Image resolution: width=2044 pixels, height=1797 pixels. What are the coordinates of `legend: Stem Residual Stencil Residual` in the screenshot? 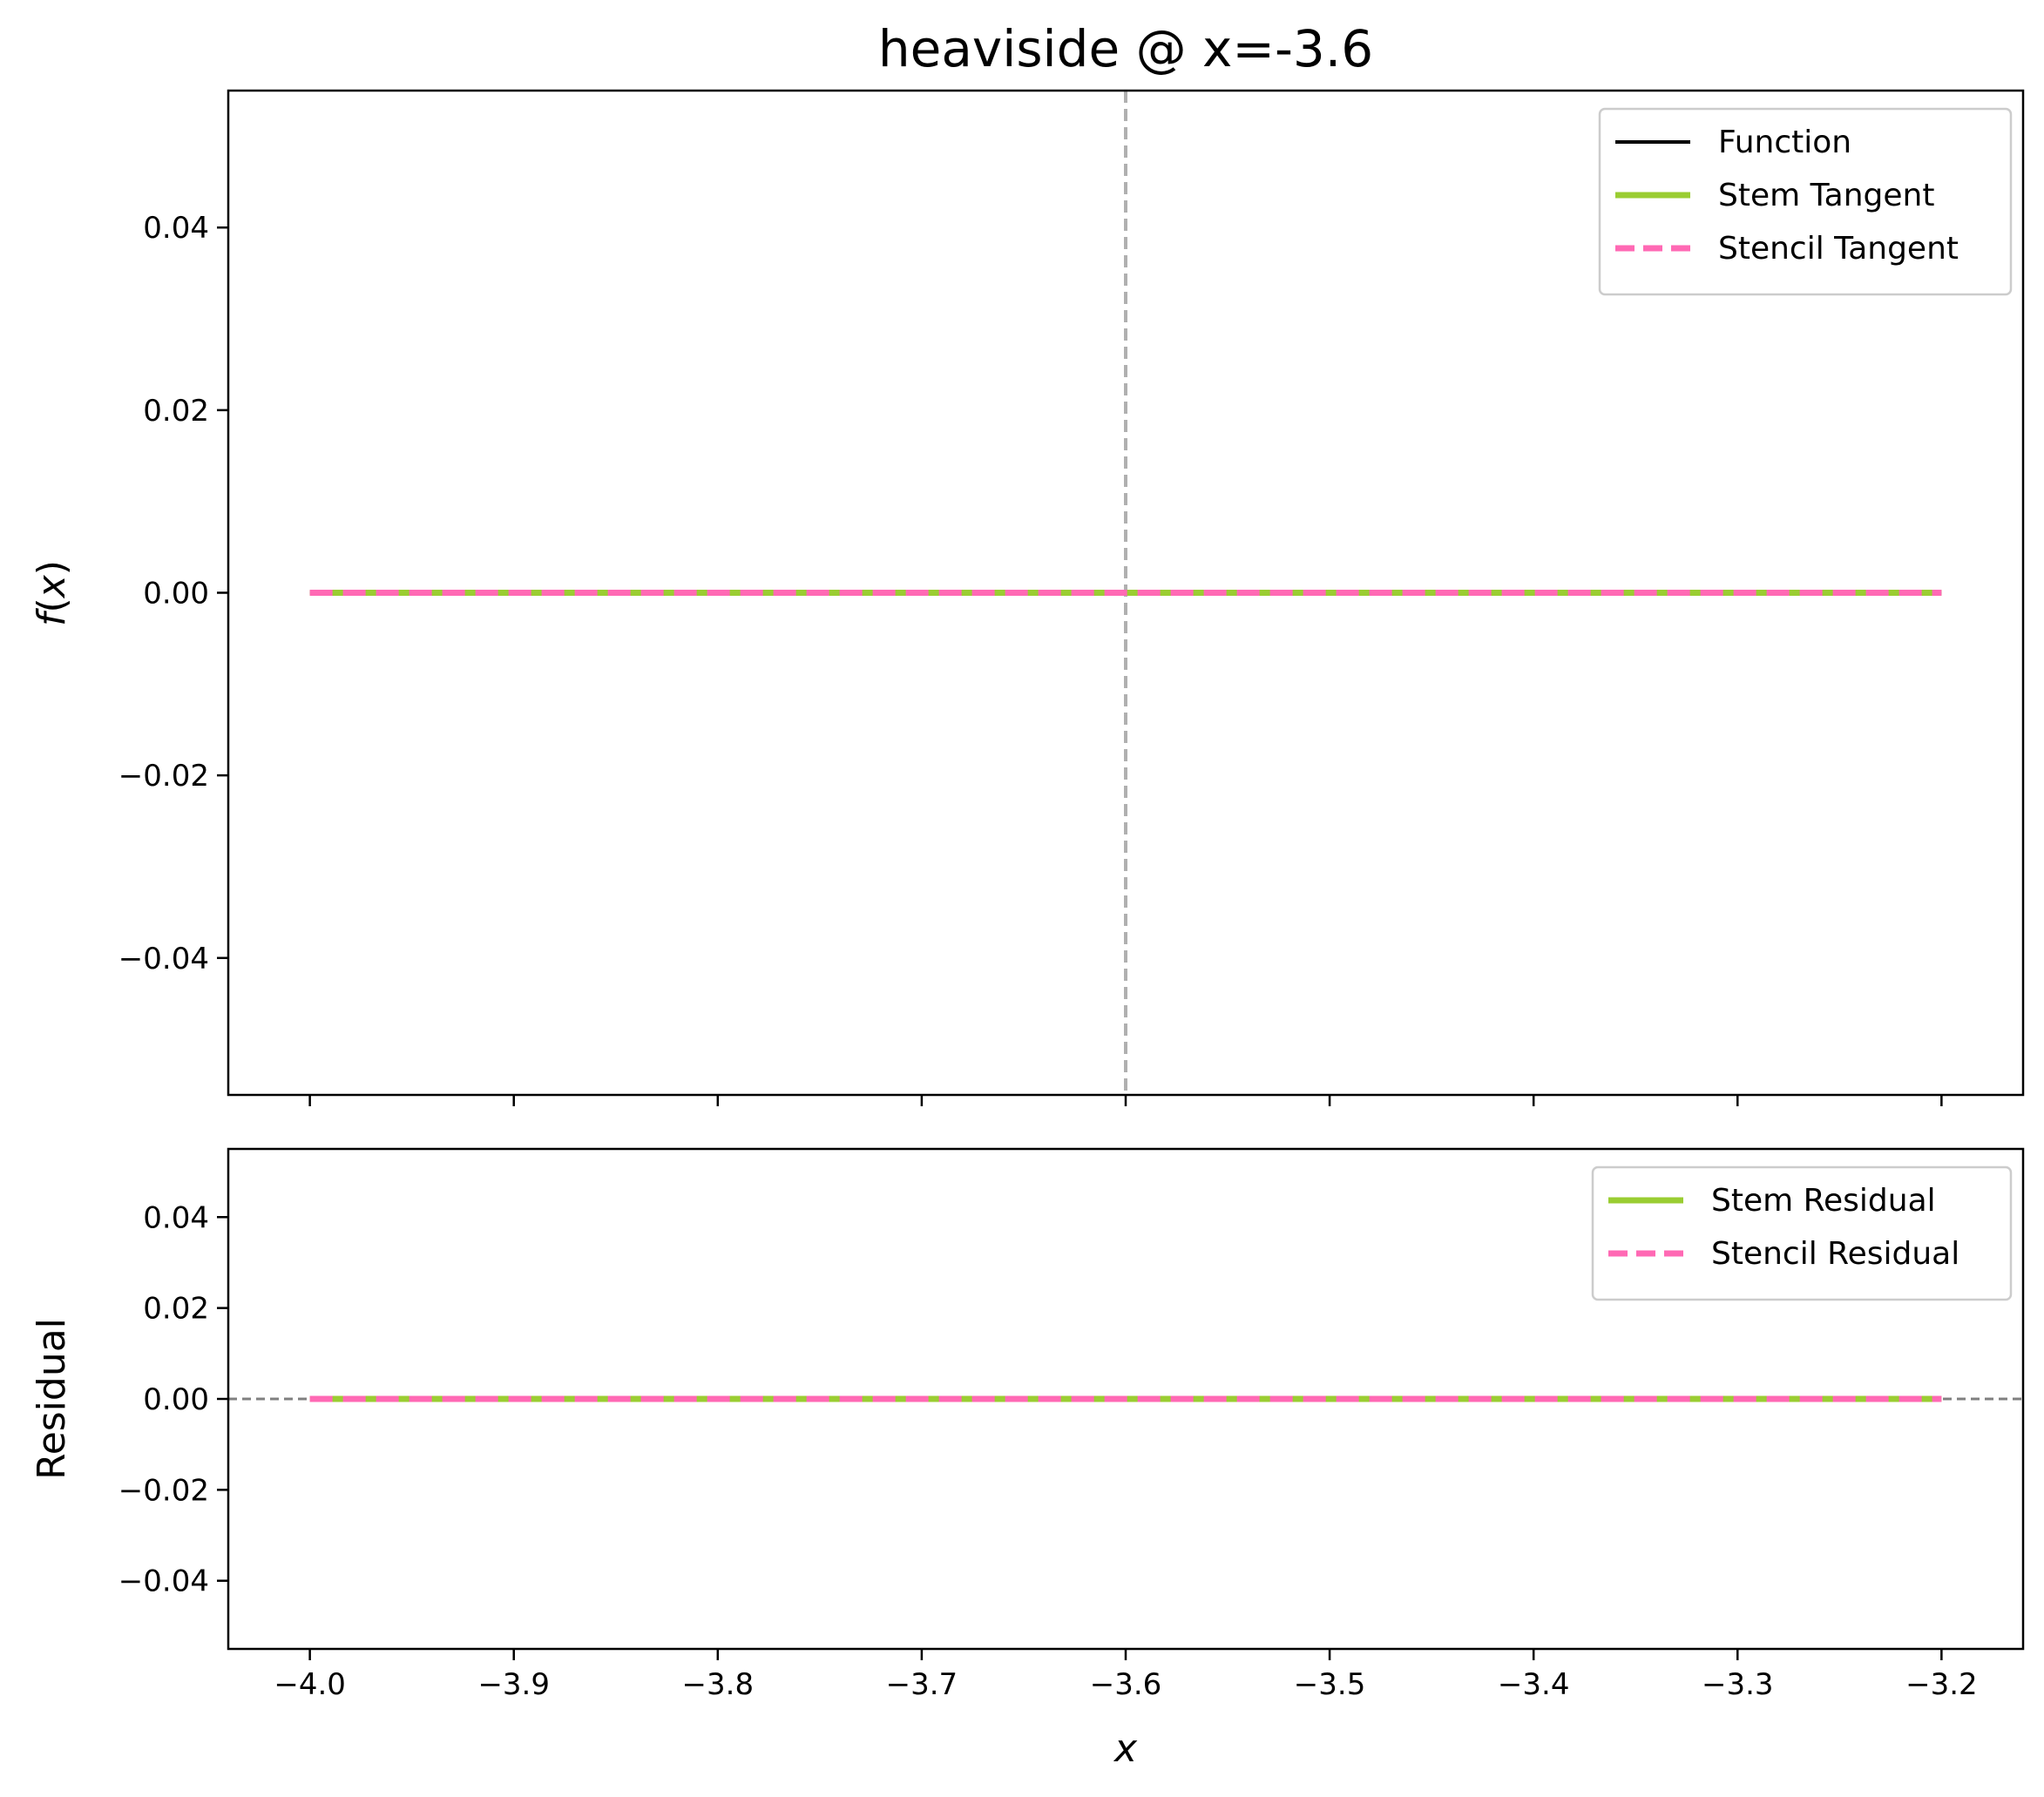 It's located at (1802, 1233).